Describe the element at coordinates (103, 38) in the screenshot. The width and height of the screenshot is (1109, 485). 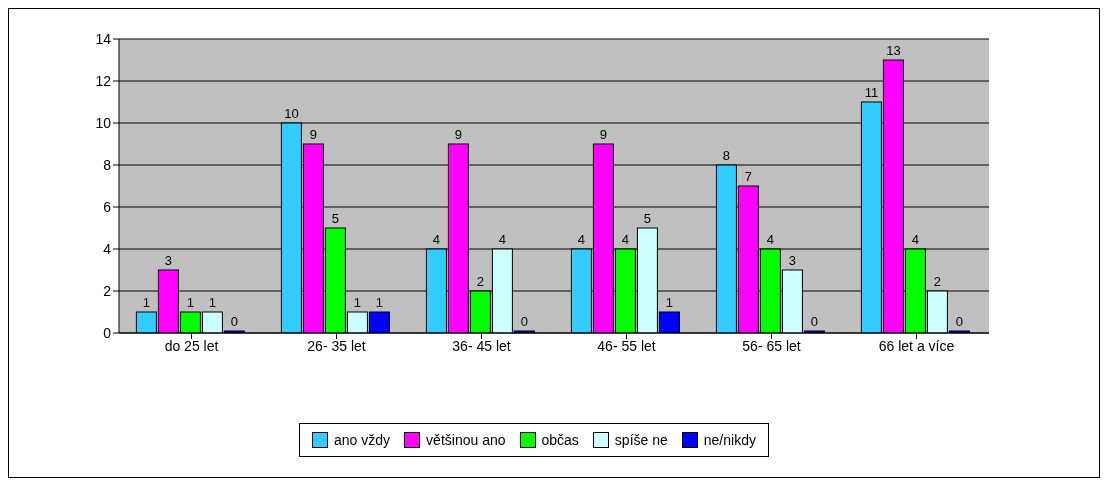
I see `y-tick-label: 14` at that location.